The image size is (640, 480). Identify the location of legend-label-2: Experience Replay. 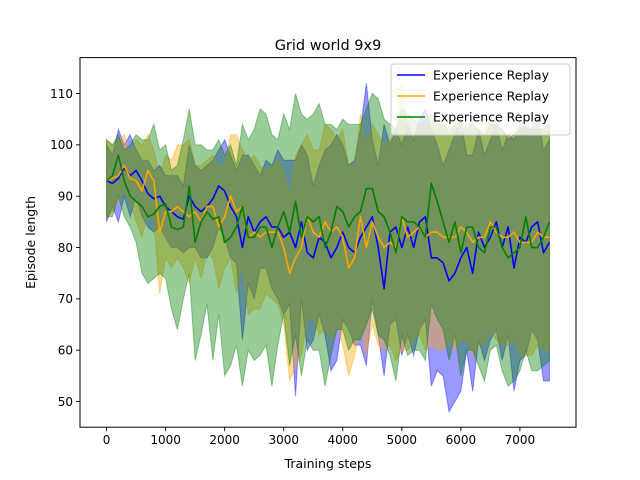
(491, 96).